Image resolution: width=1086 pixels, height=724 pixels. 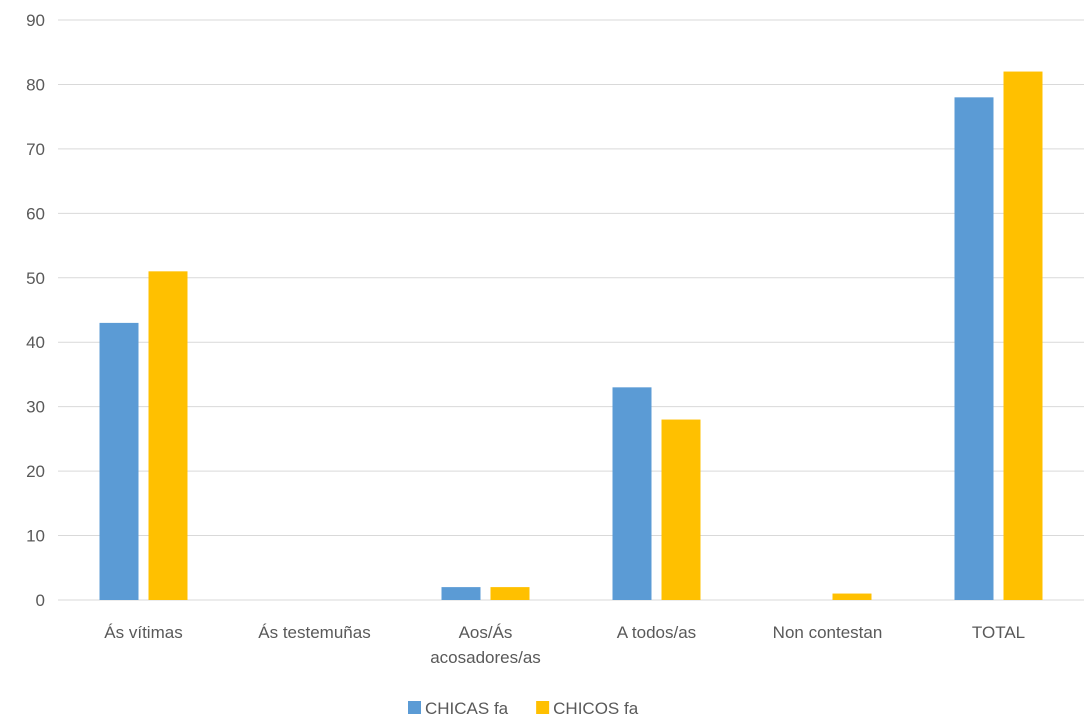 I want to click on legend: CHICAS fa CHICOS fa, so click(x=523, y=708).